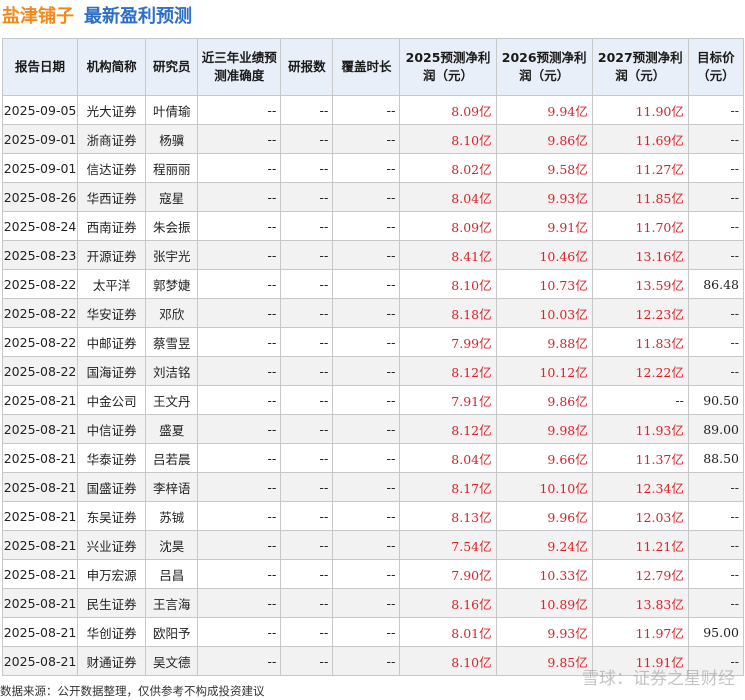  What do you see at coordinates (544, 197) in the screenshot?
I see `cell-profit-2026: 9.93亿` at bounding box center [544, 197].